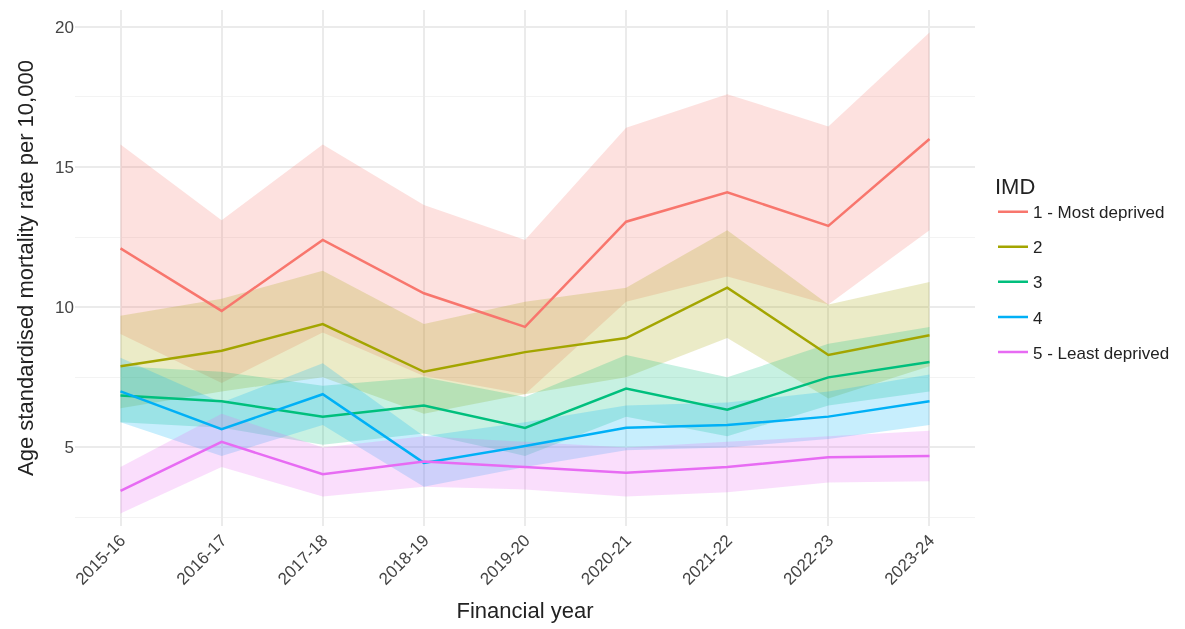 The image size is (1185, 629). What do you see at coordinates (1038, 318) in the screenshot?
I see `legend-label: 4` at bounding box center [1038, 318].